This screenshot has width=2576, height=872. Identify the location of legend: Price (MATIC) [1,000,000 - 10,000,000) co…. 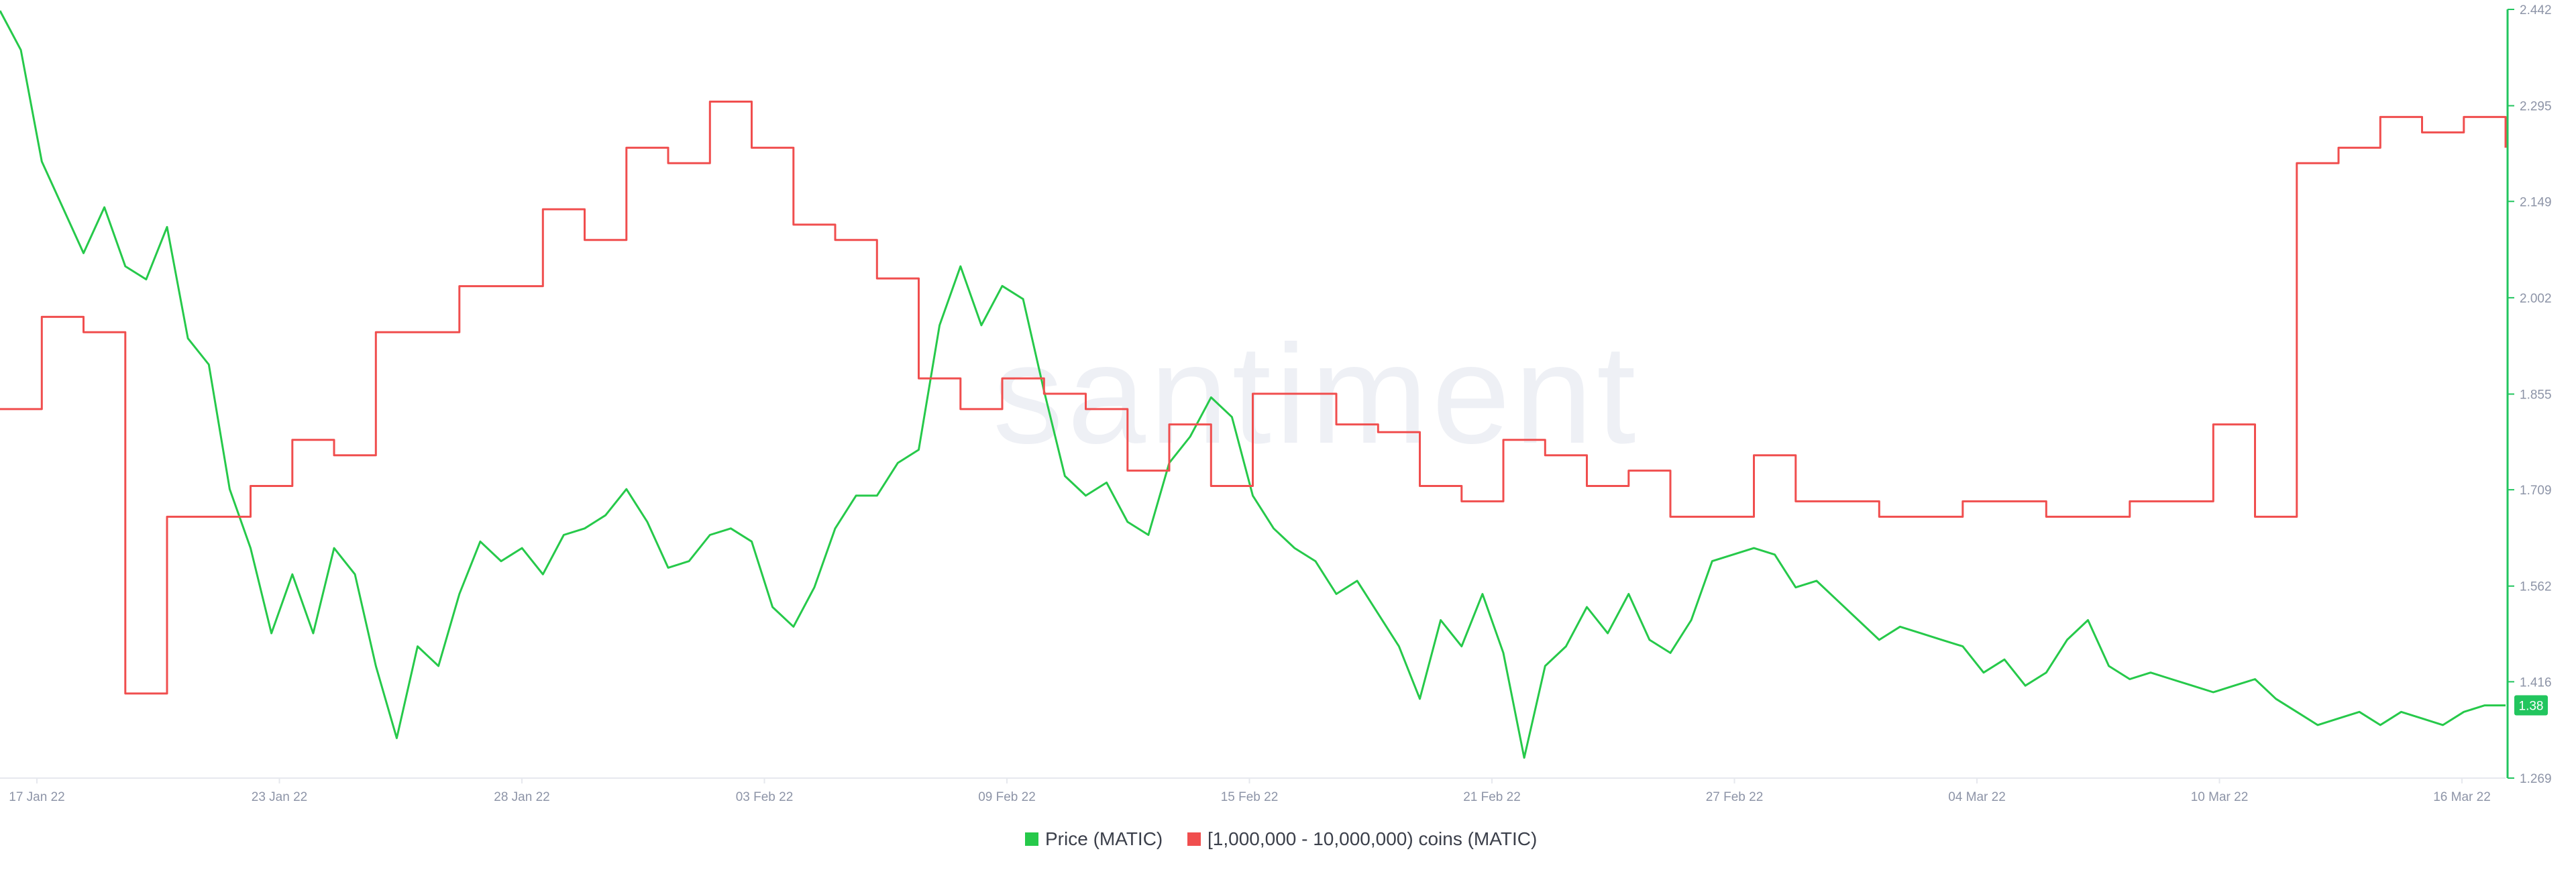
(1281, 839).